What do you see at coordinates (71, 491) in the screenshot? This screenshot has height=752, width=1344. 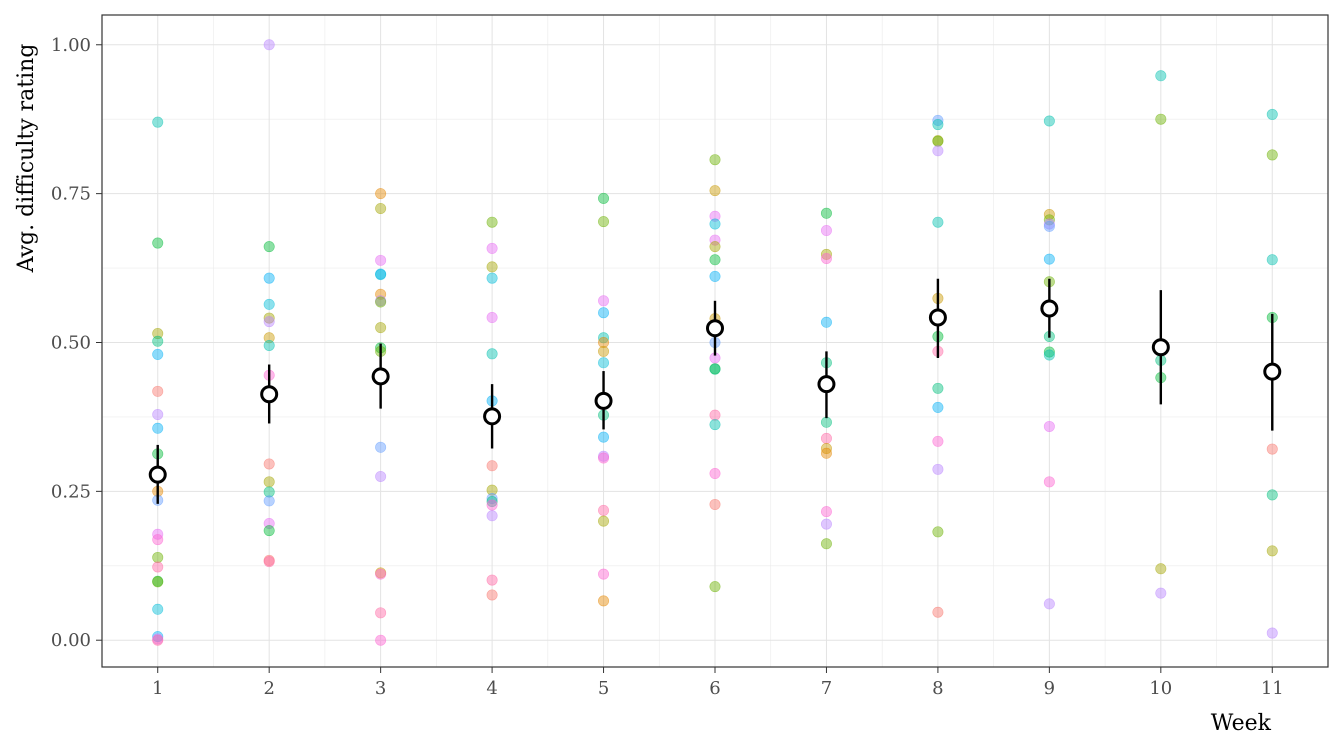 I see `y-tick-label: 0.25` at bounding box center [71, 491].